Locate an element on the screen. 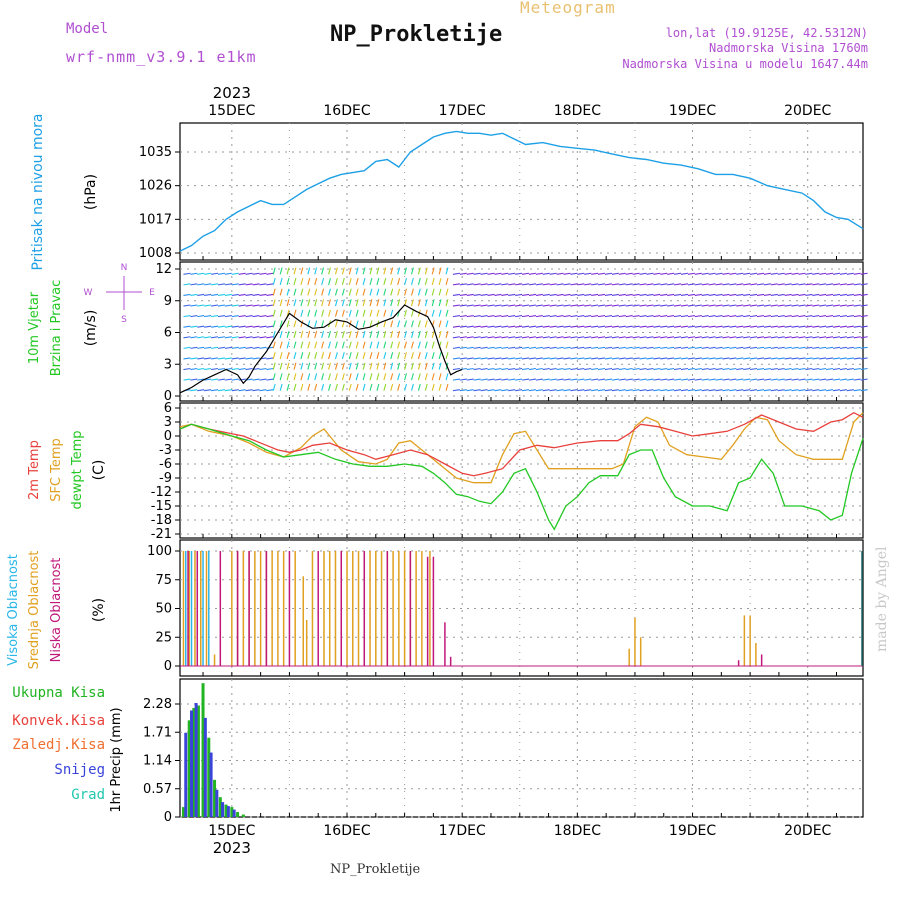 This screenshot has height=900, width=900. compass-west-label: W is located at coordinates (88, 293).